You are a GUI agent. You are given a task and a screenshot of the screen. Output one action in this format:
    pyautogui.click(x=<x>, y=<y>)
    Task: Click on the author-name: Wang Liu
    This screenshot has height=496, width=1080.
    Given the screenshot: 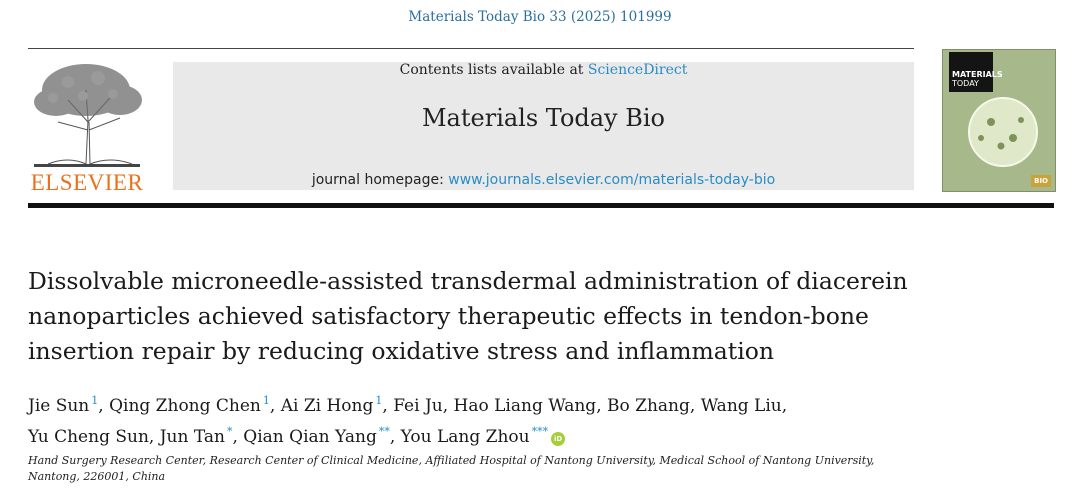 What is the action you would take?
    pyautogui.click(x=741, y=406)
    